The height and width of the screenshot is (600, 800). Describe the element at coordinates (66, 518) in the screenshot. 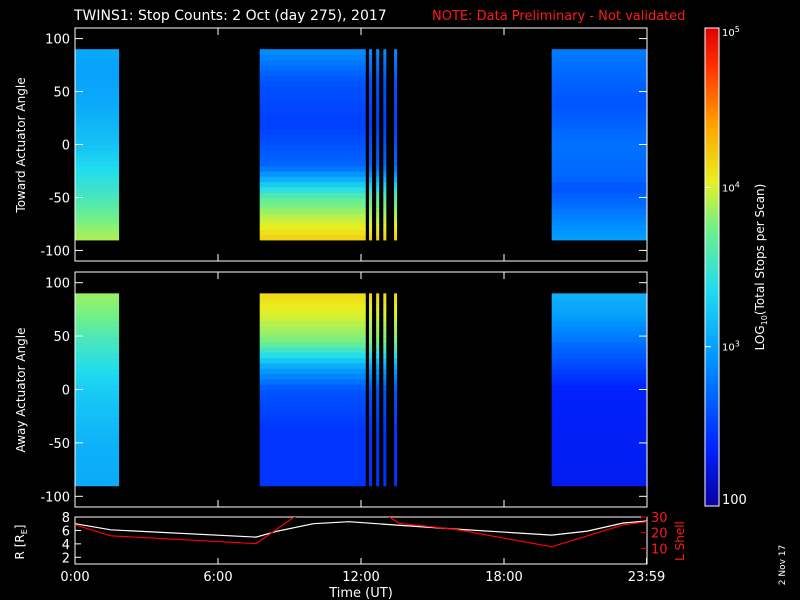

I see `radius-tick-label: 8` at that location.